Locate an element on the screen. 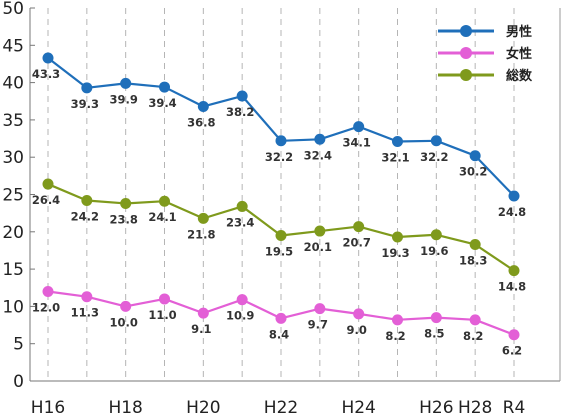 This screenshot has height=416, width=573. legend-label: 総数 is located at coordinates (519, 76).